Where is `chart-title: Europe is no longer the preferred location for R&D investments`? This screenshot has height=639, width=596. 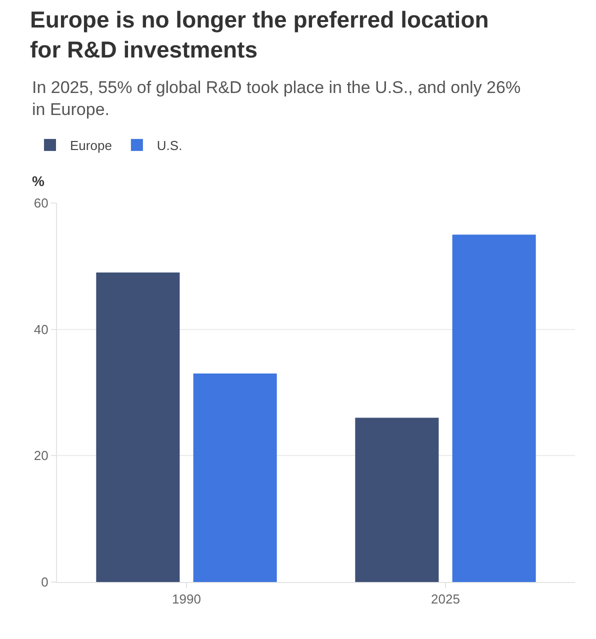 chart-title: Europe is no longer the preferred location for R&D investments is located at coordinates (259, 34).